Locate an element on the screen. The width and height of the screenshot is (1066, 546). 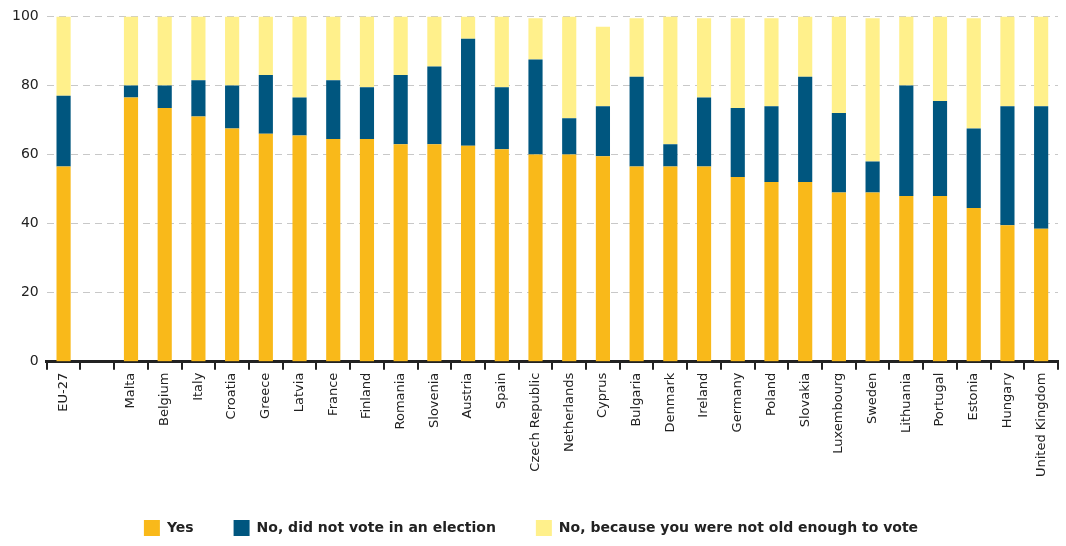
x-tick-label: Finland is located at coordinates (366, 396).